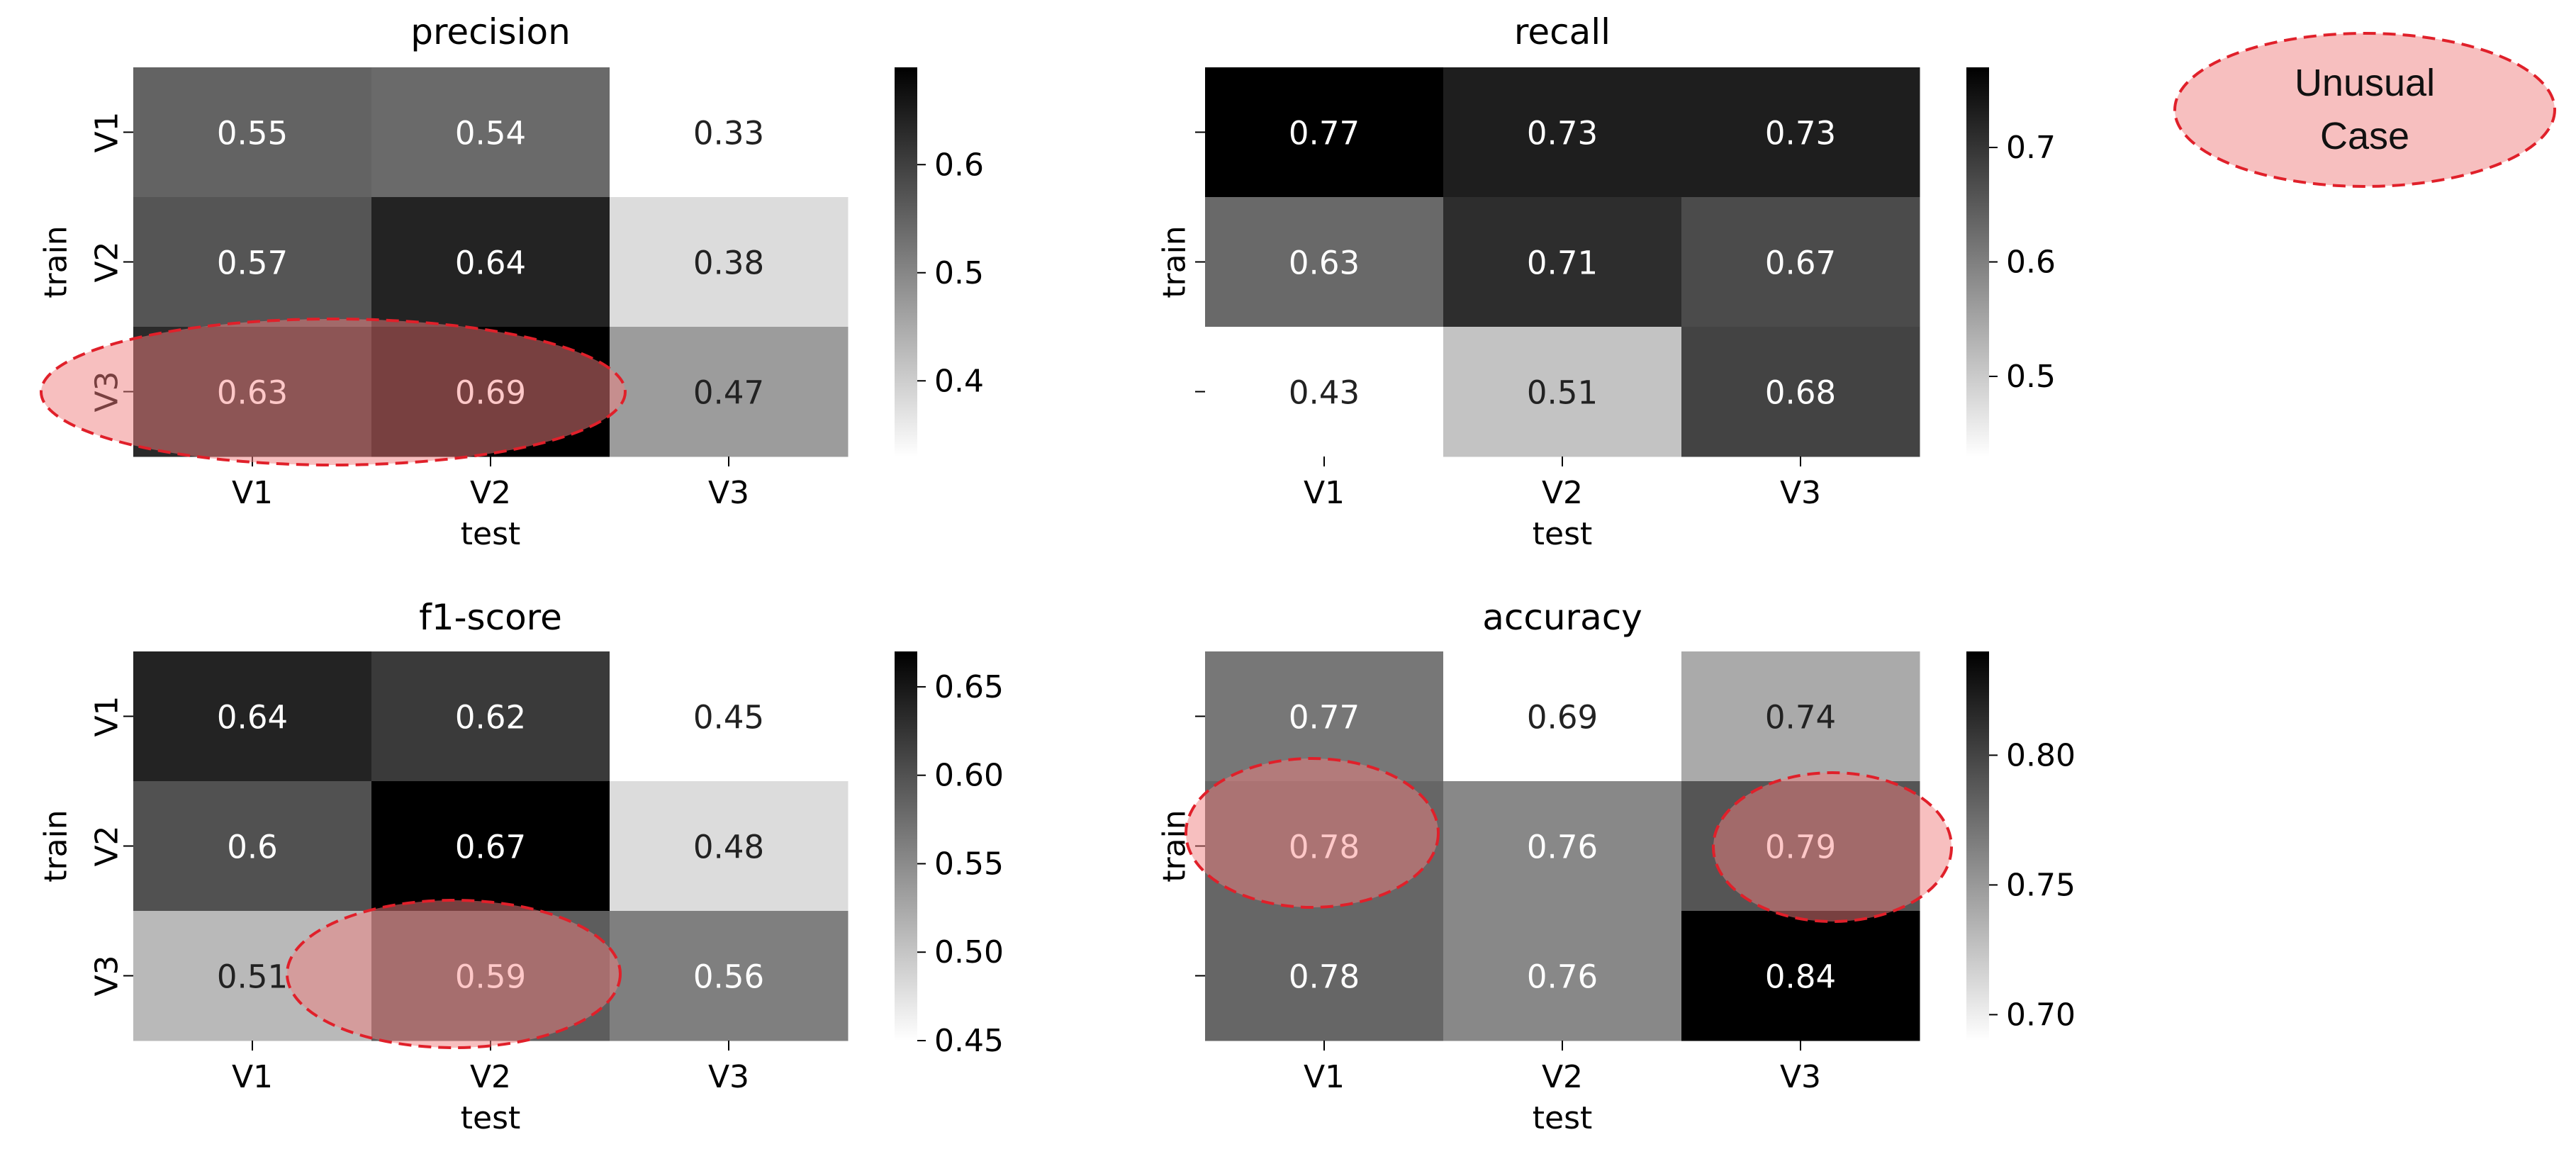  I want to click on legend-label-line1: Unusual, so click(2365, 83).